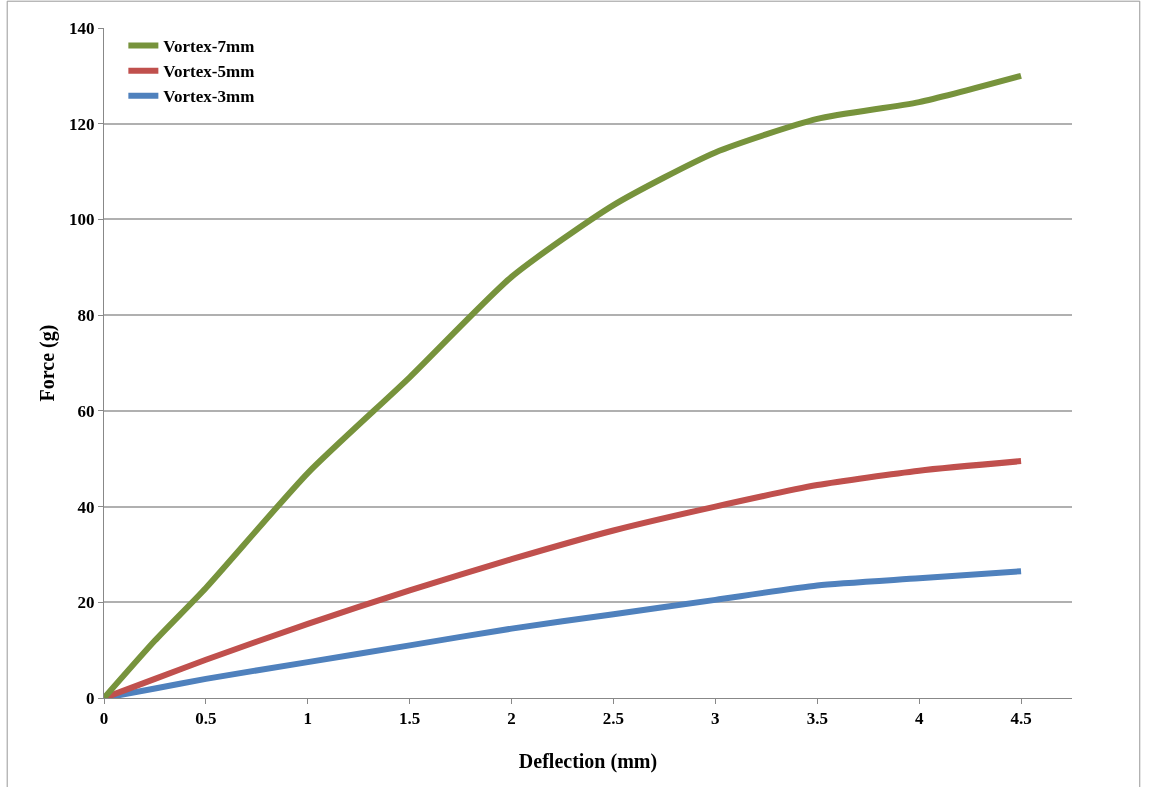  What do you see at coordinates (410, 719) in the screenshot?
I see `x-tick-label: 1.5` at bounding box center [410, 719].